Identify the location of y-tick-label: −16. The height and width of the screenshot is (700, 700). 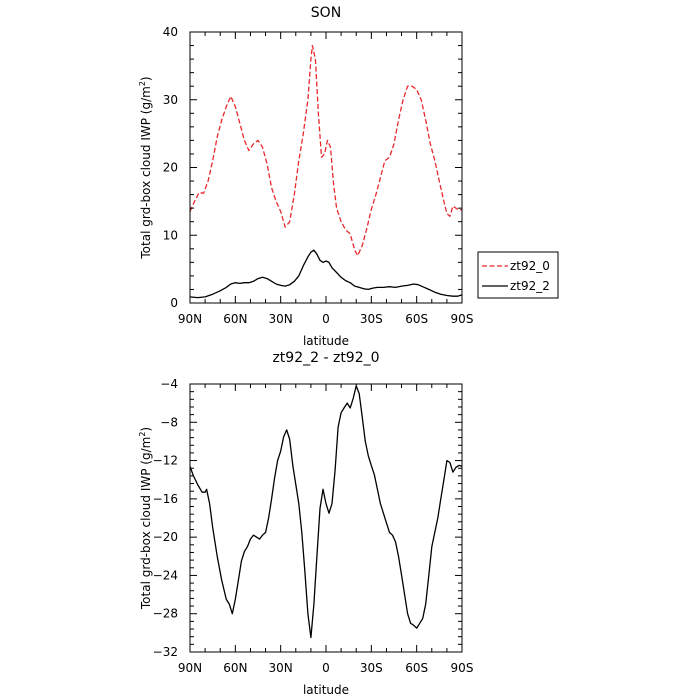
(165, 499).